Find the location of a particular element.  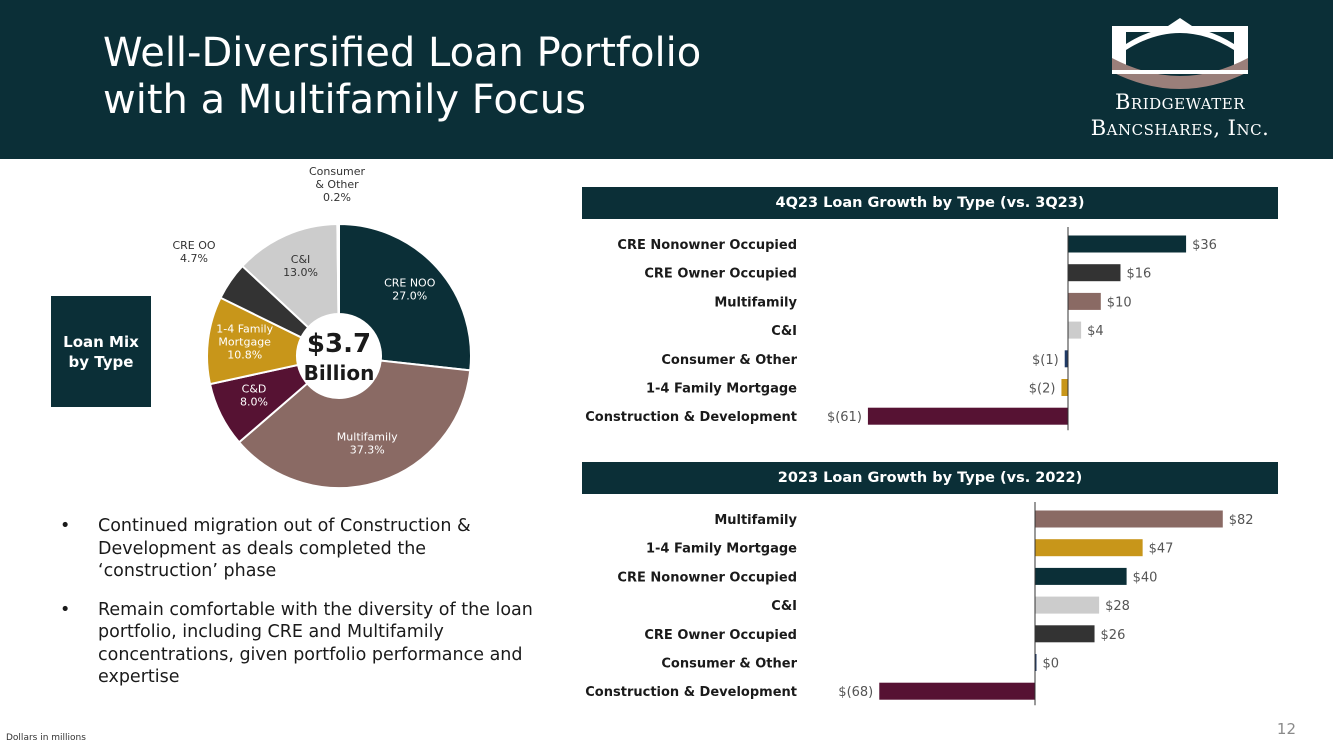

loan-mix-label-line-2: by Type is located at coordinates (101, 361).